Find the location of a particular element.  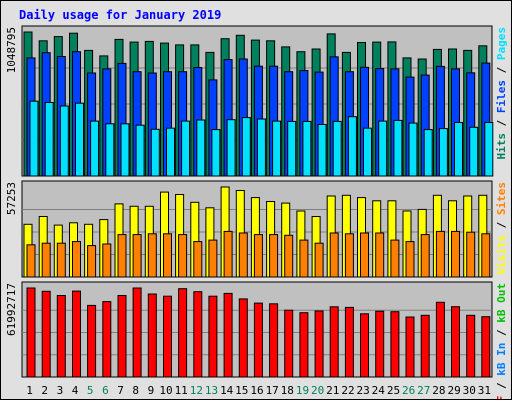

day-tick-label: 17 is located at coordinates (272, 390).